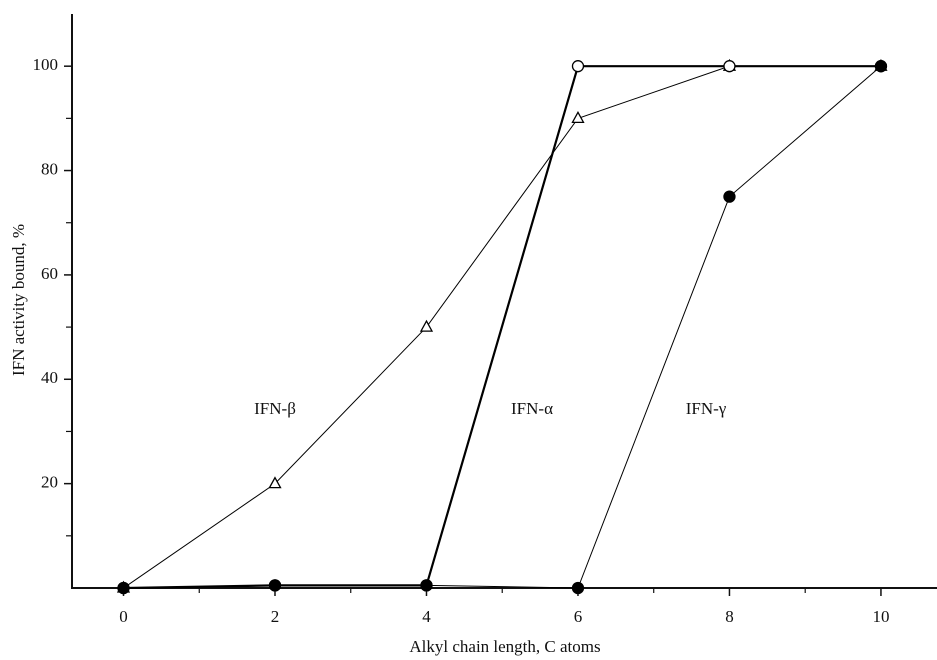 This screenshot has height=660, width=937. I want to click on x-tick-label: 10, so click(880, 616).